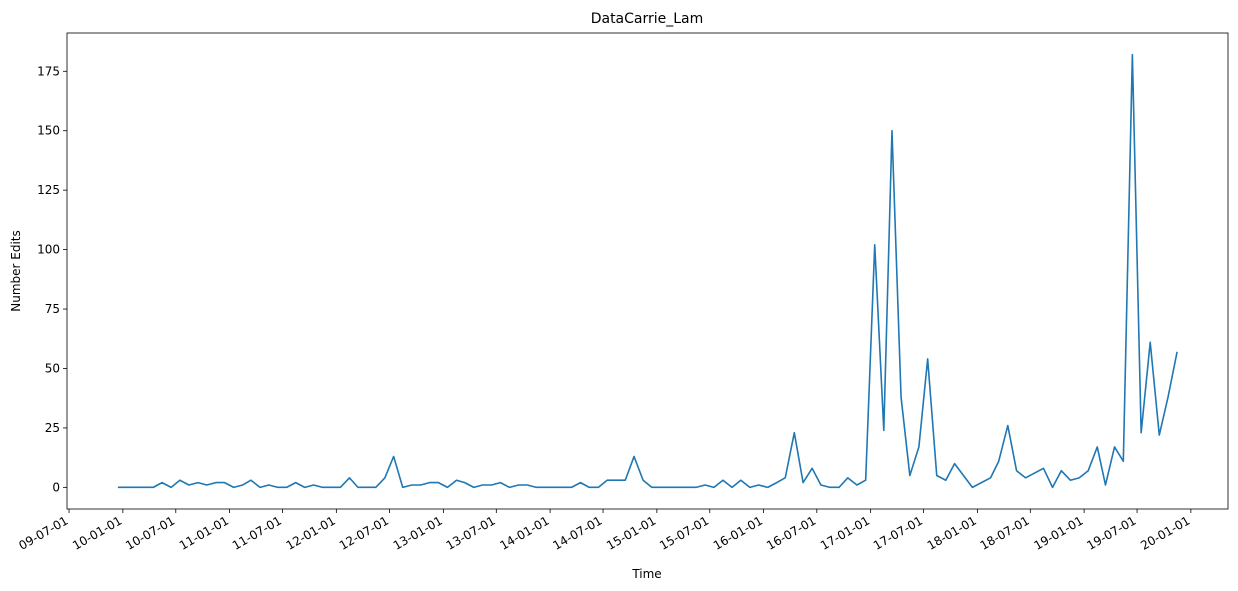  Describe the element at coordinates (1058, 532) in the screenshot. I see `x-tick-label: 19-01-01` at that location.